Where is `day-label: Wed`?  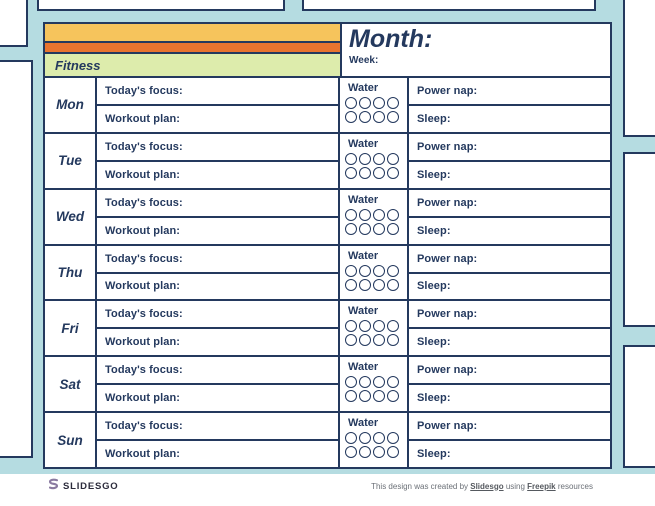 day-label: Wed is located at coordinates (71, 216).